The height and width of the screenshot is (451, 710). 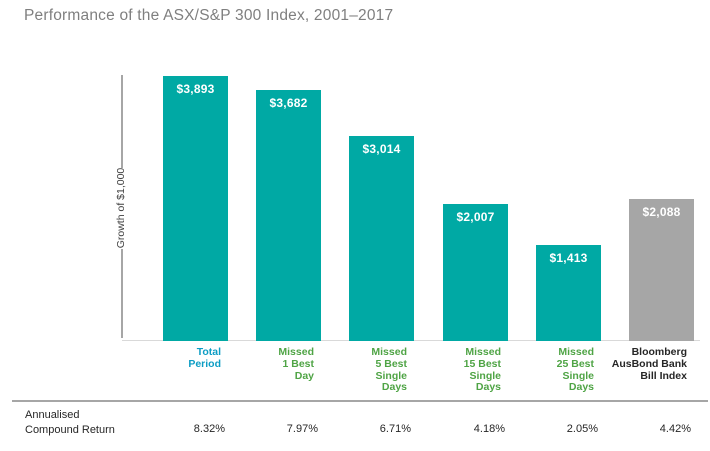 I want to click on annualised-return-value: 4.18%, so click(x=489, y=429).